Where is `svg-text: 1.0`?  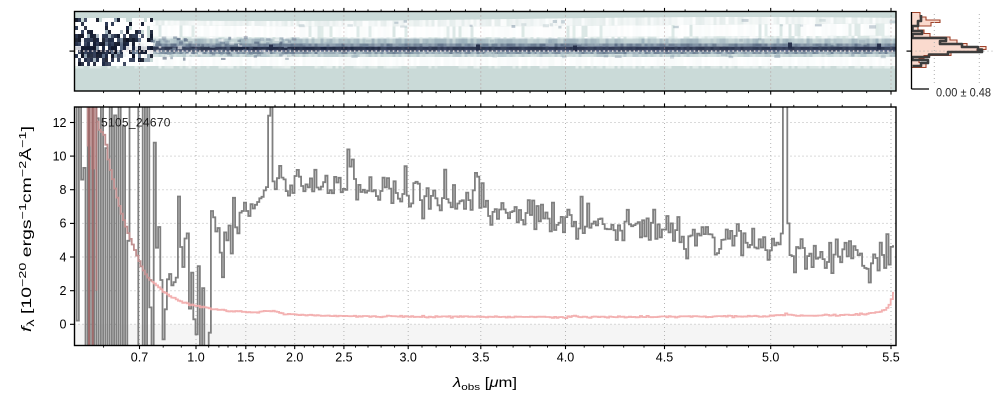
svg-text: 1.0 is located at coordinates (195, 358).